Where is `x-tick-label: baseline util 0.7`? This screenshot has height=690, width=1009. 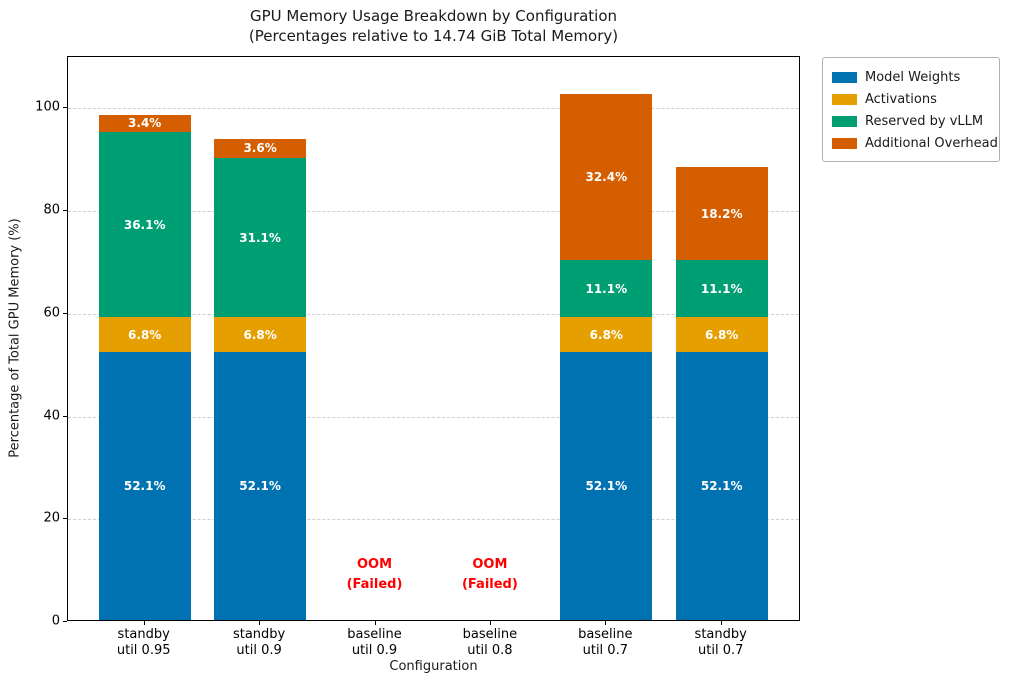
x-tick-label: baseline util 0.7 is located at coordinates (605, 643).